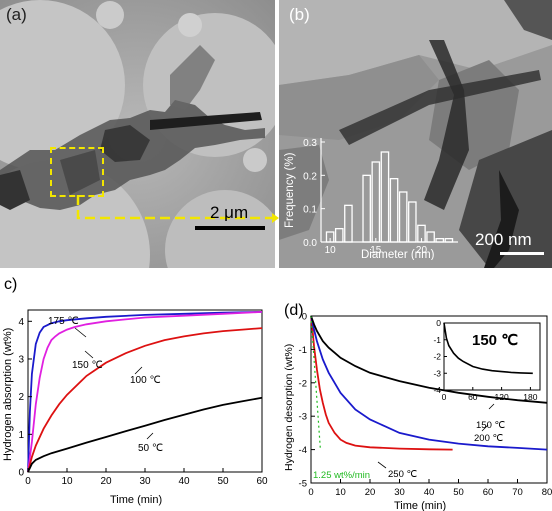 The width and height of the screenshot is (552, 511). I want to click on zoom-connector, so click(177, 209).